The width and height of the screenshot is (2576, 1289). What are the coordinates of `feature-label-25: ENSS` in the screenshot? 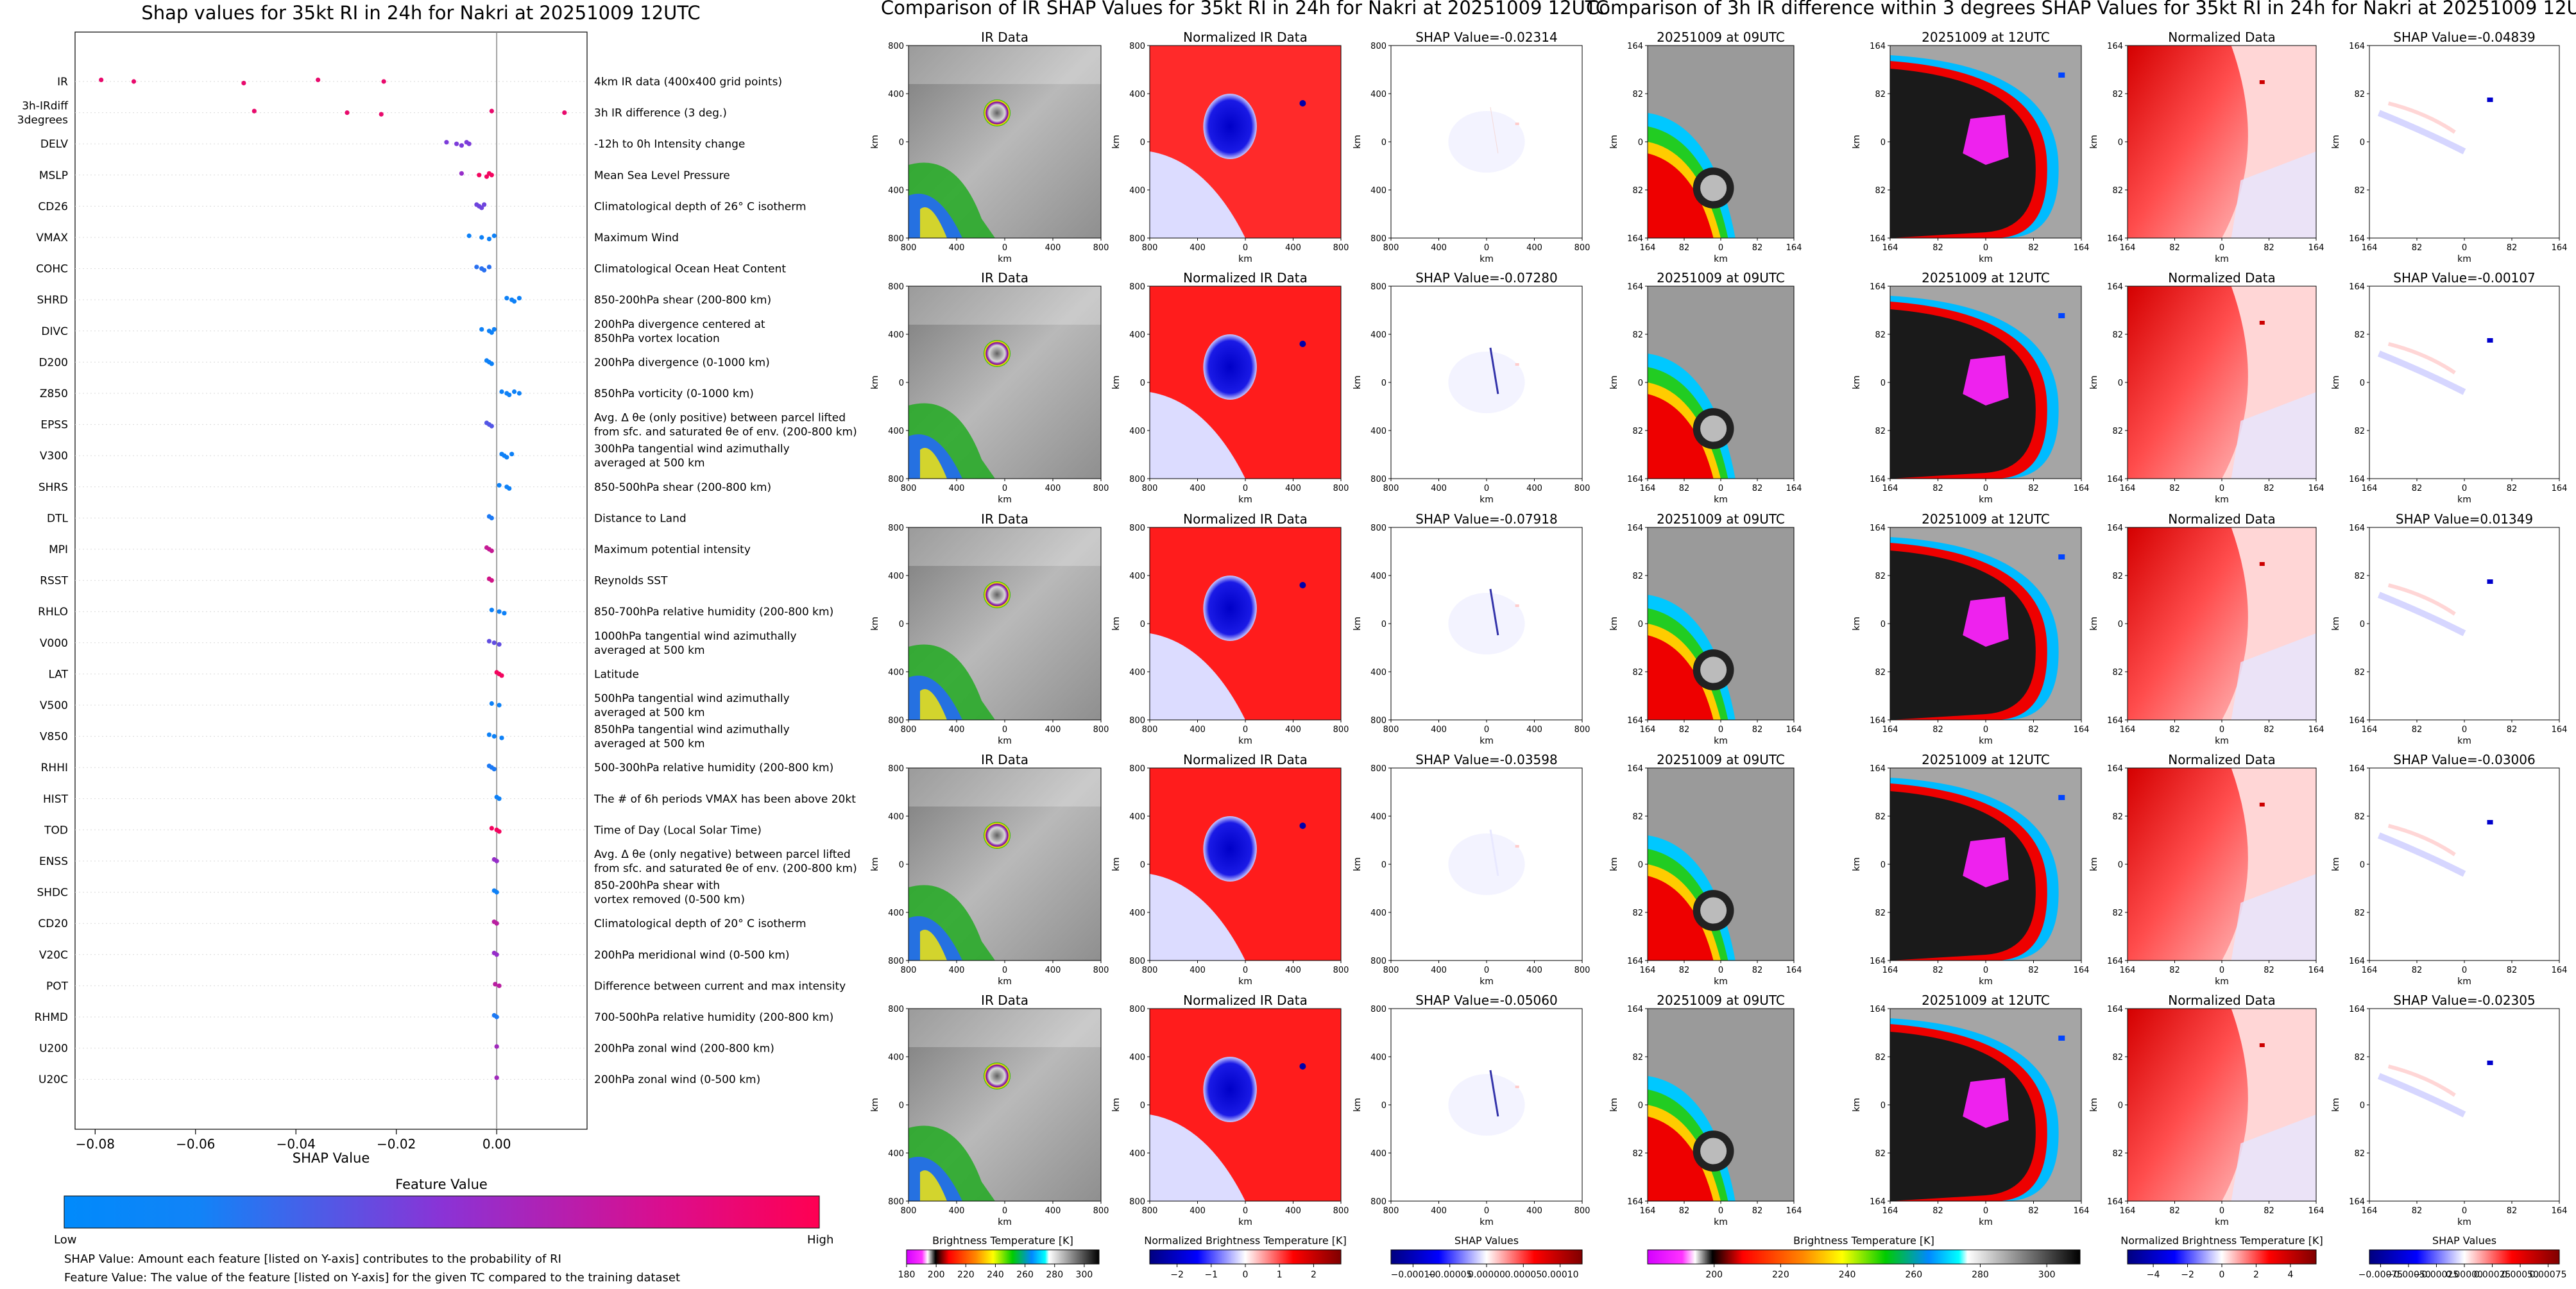 It's located at (53, 861).